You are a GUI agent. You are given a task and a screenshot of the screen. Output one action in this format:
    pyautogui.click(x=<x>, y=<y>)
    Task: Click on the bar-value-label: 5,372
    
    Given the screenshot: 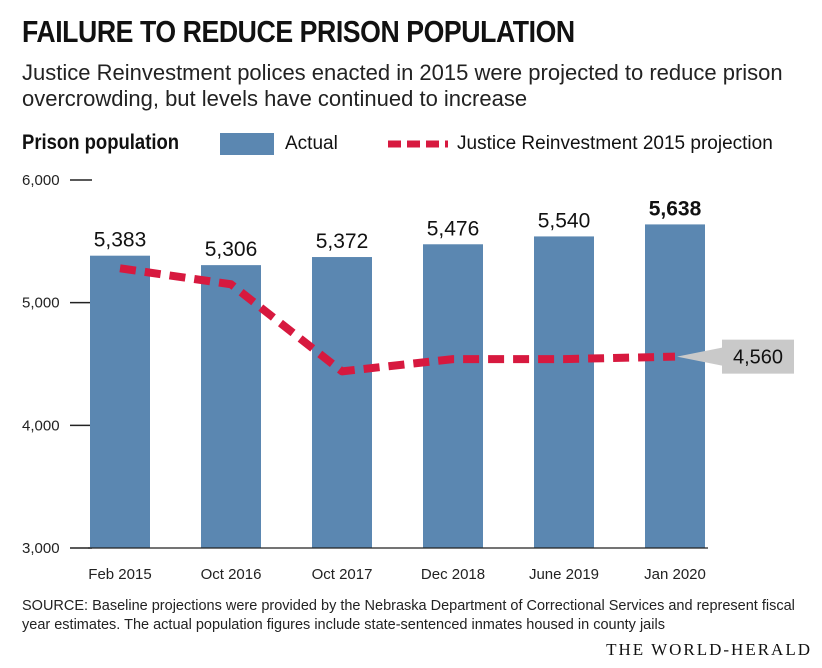 What is the action you would take?
    pyautogui.click(x=342, y=241)
    